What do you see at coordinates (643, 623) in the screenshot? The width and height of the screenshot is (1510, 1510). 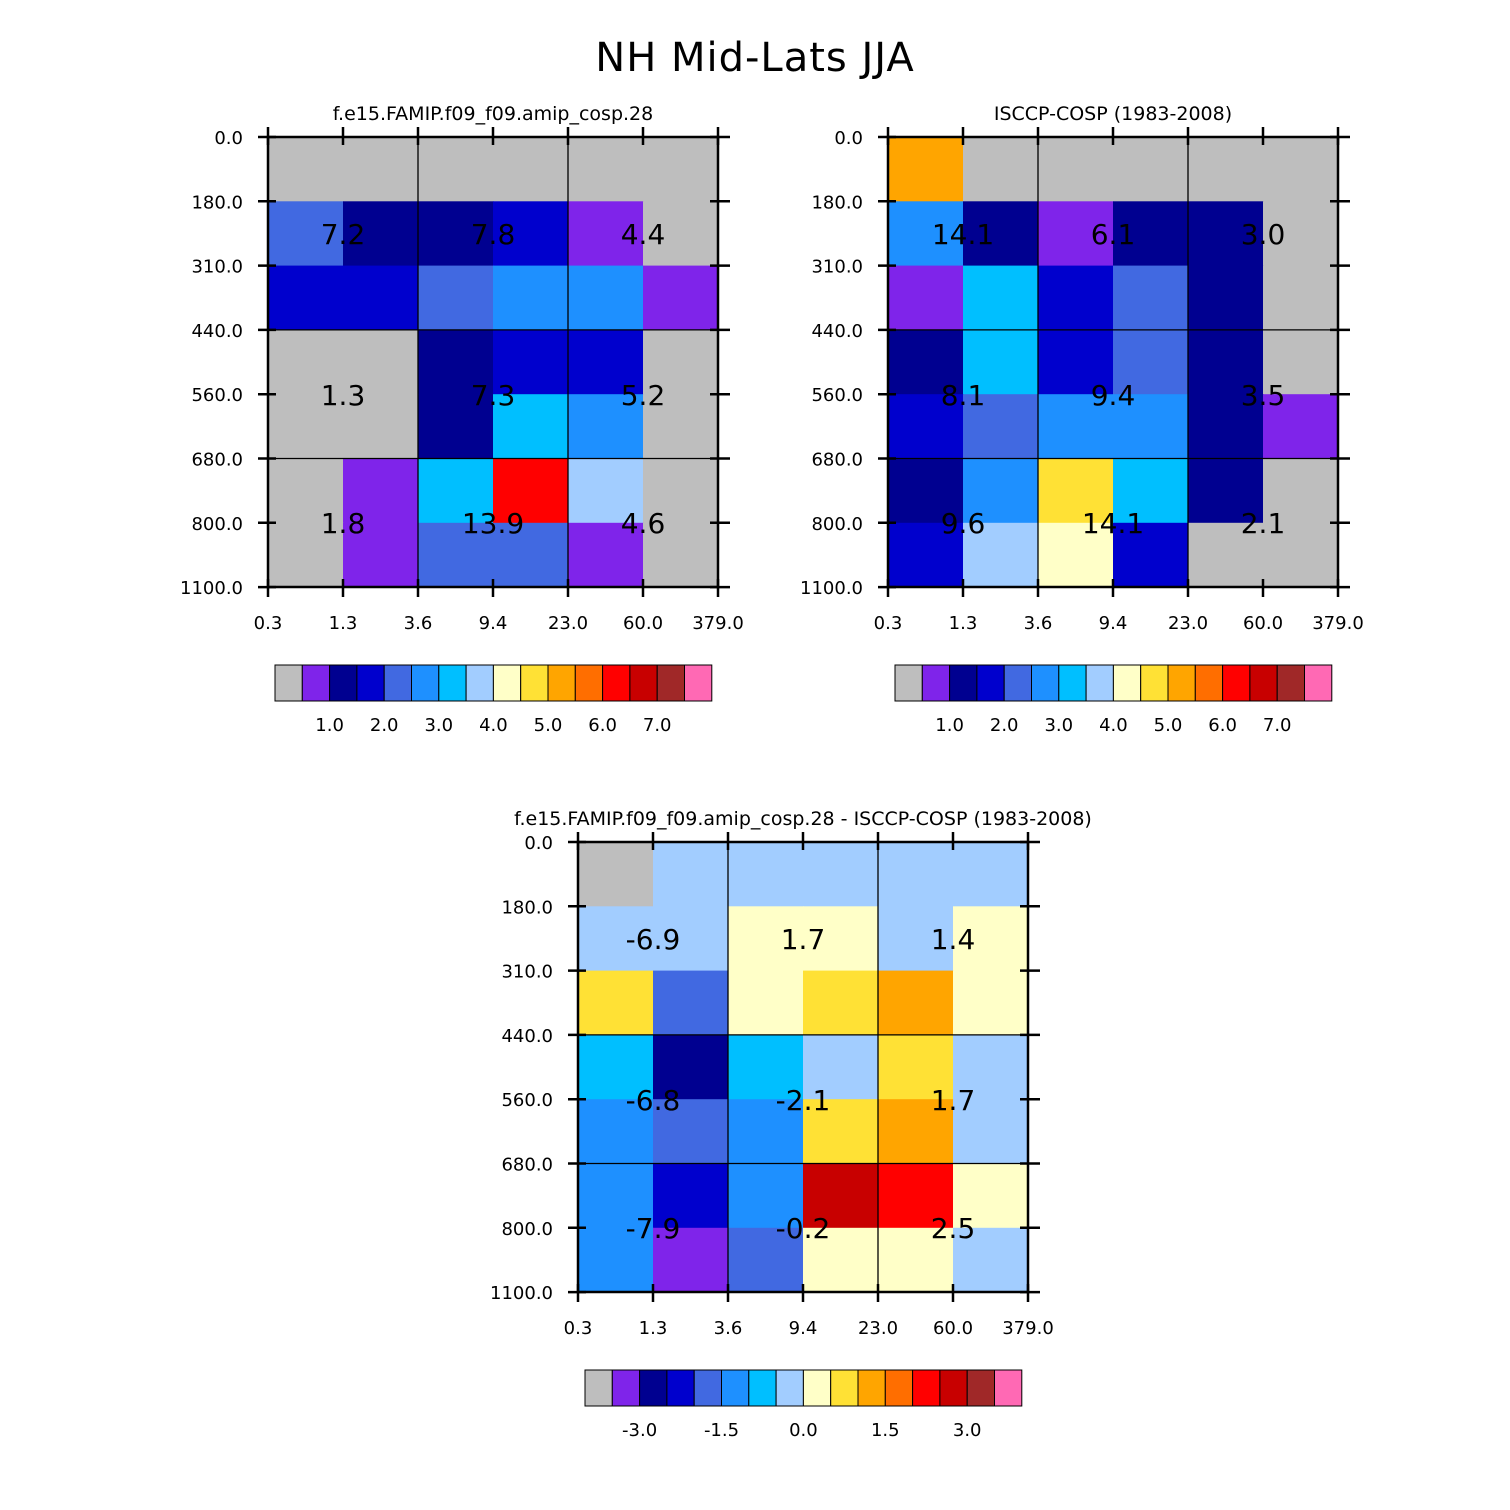 I see `x-tick-label: 60.0` at bounding box center [643, 623].